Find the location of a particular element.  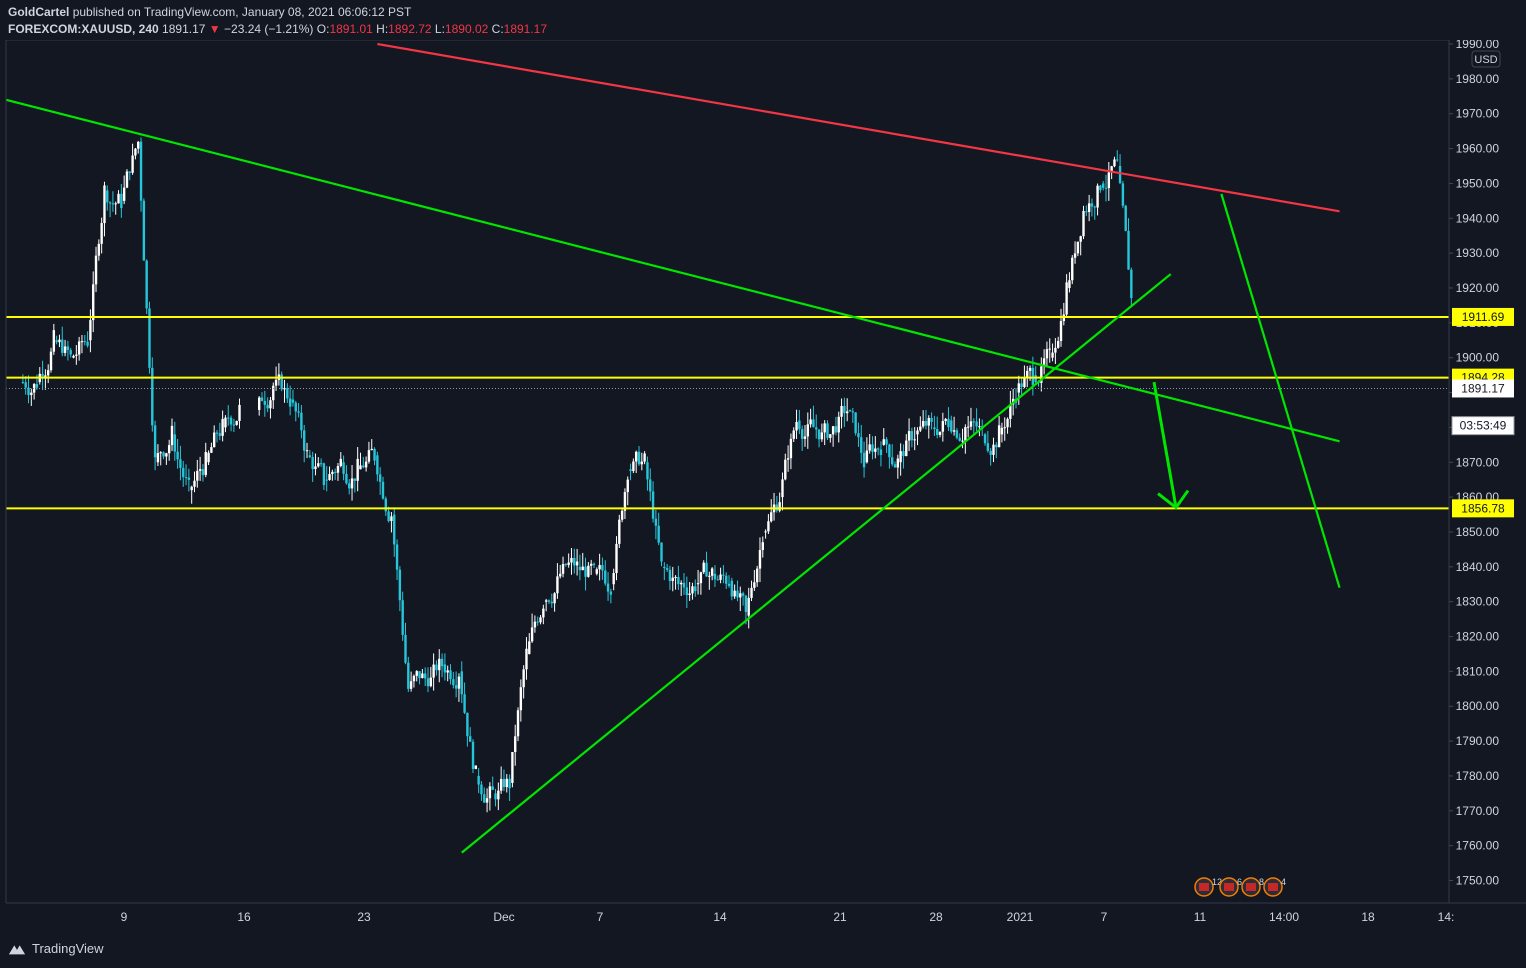

close-value: 1891.17 is located at coordinates (525, 29).